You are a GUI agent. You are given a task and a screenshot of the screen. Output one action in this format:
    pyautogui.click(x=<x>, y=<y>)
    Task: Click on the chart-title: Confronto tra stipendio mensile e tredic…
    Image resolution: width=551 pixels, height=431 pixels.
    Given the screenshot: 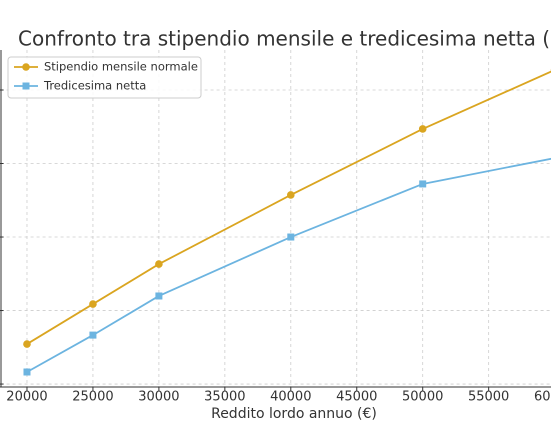 What is the action you would take?
    pyautogui.click(x=284, y=39)
    